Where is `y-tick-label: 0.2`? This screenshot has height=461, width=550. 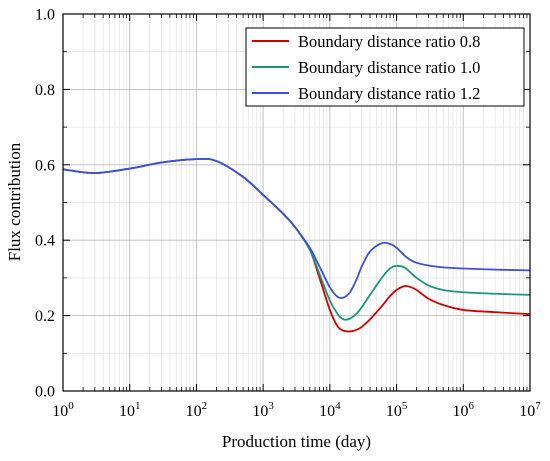
y-tick-label: 0.2 is located at coordinates (45, 316).